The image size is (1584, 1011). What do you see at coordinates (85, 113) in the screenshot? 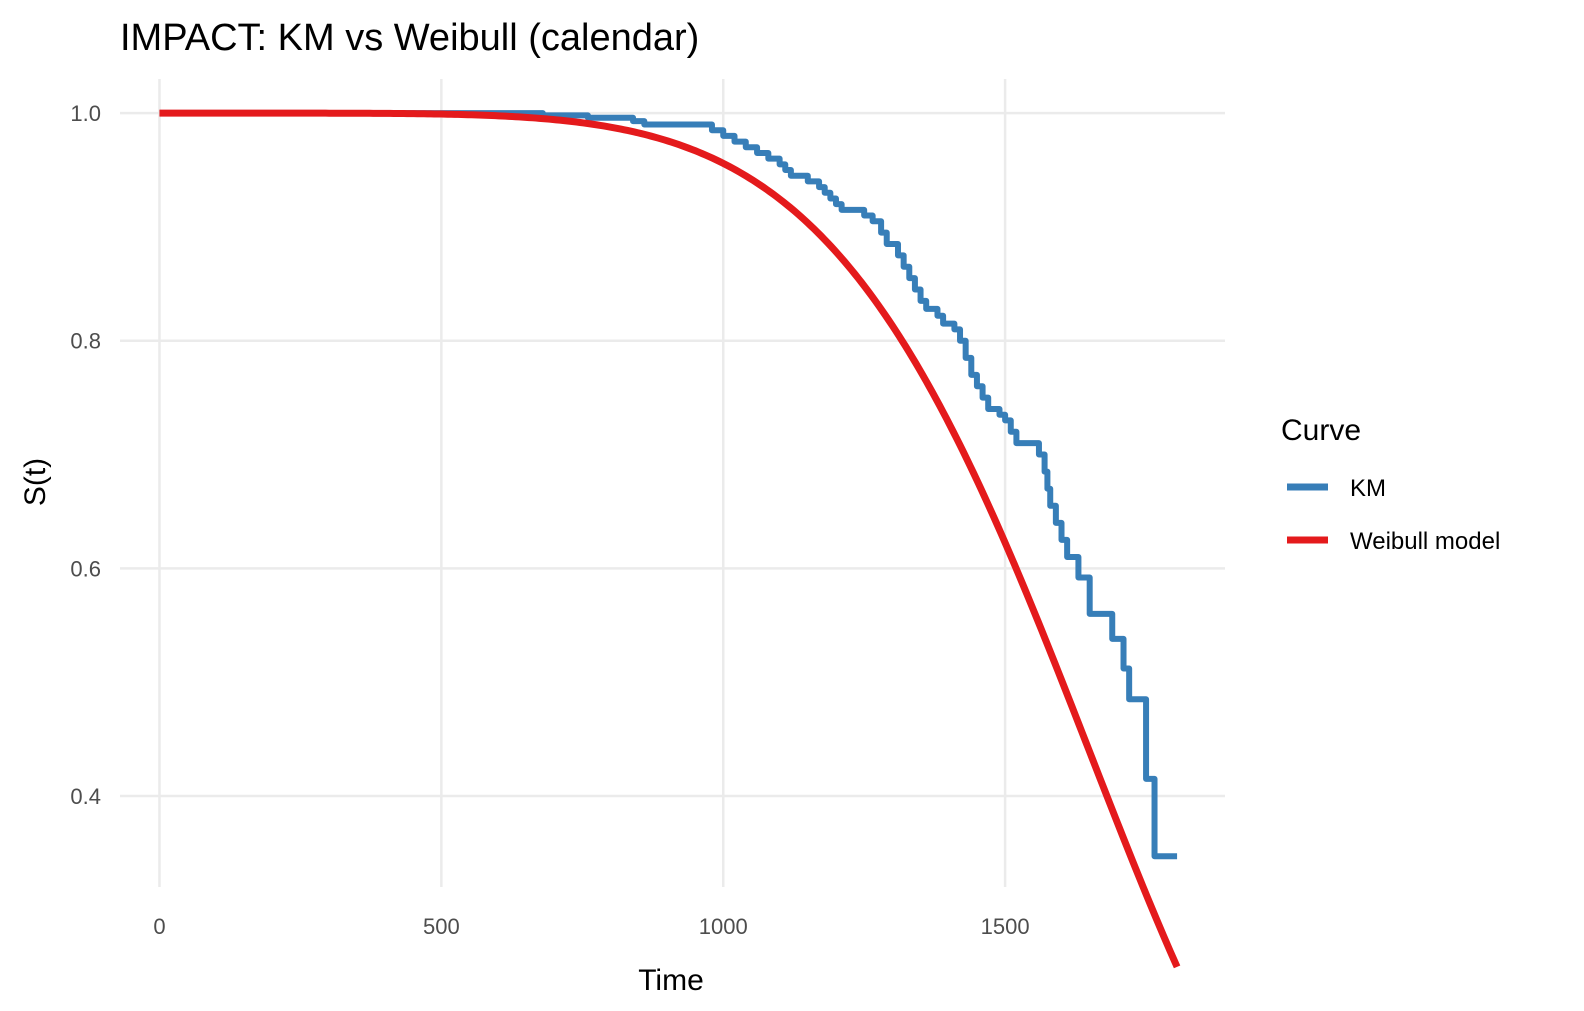
I see `y-tick-label: 1.0` at bounding box center [85, 113].